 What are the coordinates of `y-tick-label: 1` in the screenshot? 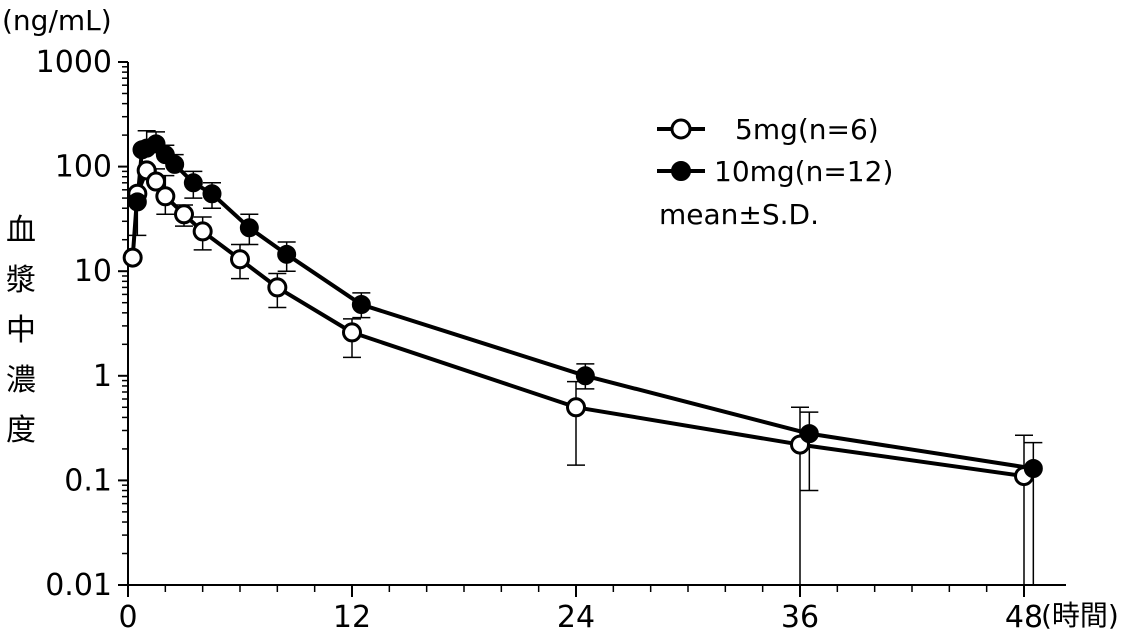 It's located at (102, 376).